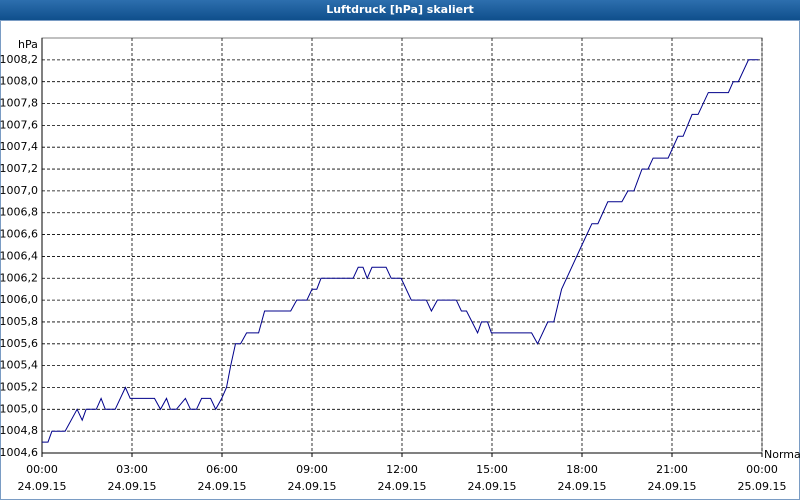 Image resolution: width=800 pixels, height=500 pixels. I want to click on y-tick-label: 1004,6, so click(19, 452).